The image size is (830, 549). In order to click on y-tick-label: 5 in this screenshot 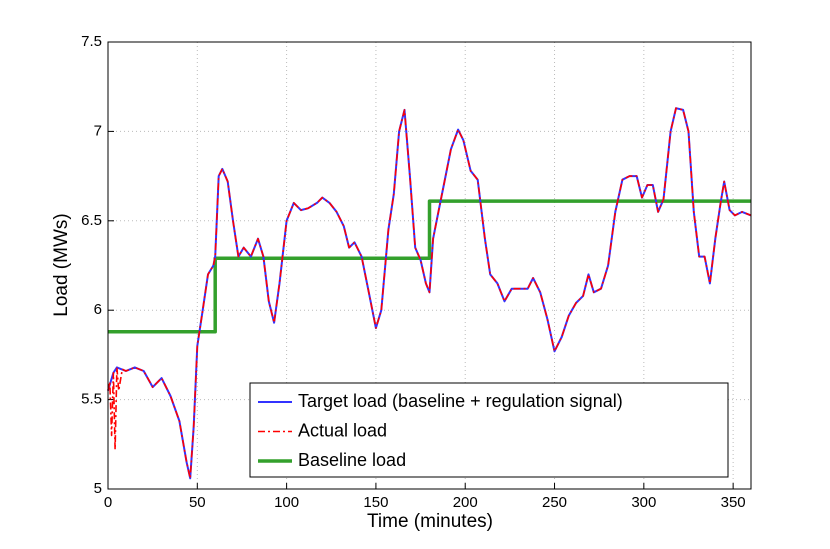, I will do `click(98, 488)`.